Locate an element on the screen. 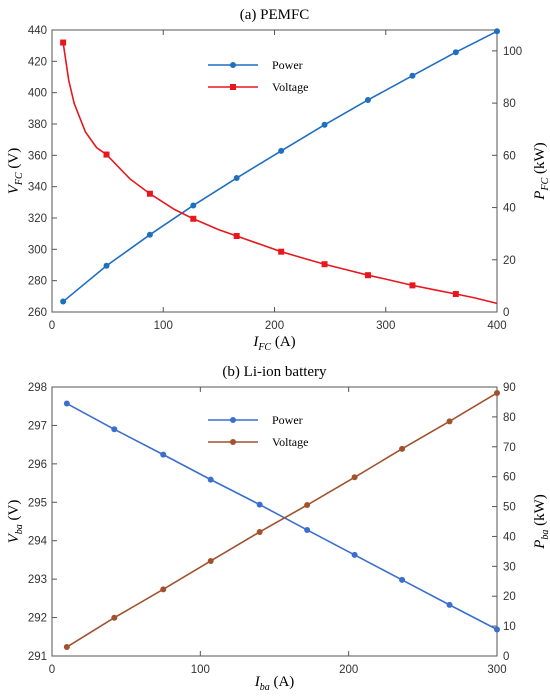 The height and width of the screenshot is (698, 550). y-left-tick-label: 300 is located at coordinates (37, 250).